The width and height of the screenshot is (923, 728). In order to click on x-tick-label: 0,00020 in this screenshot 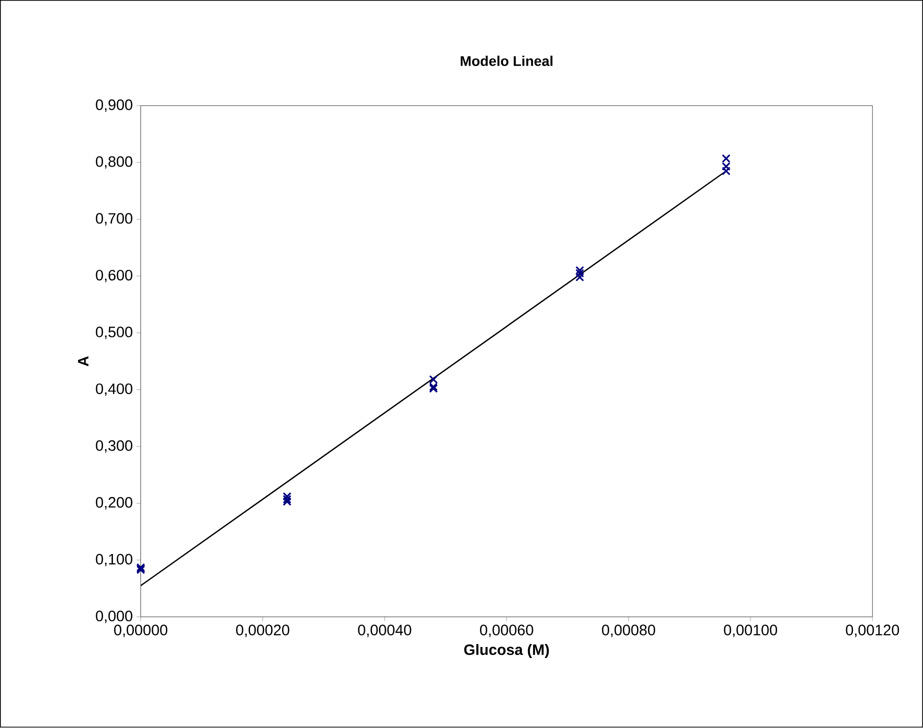, I will do `click(263, 631)`.